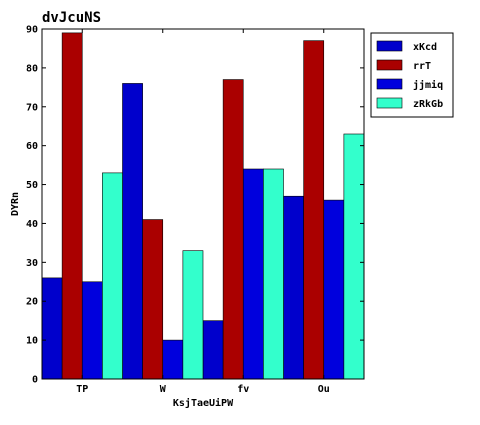 Image resolution: width=480 pixels, height=425 pixels. What do you see at coordinates (52, 328) in the screenshot?
I see `bar-xKcd-TP` at bounding box center [52, 328].